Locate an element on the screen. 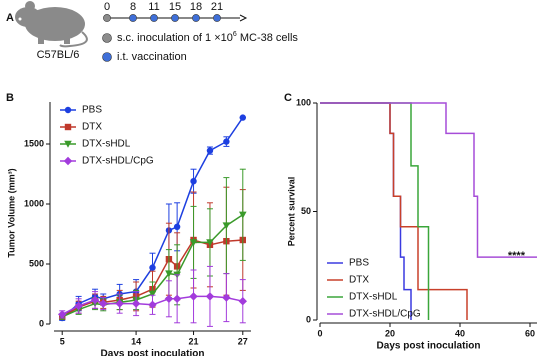 The height and width of the screenshot is (356, 550). x-tick-label: 5 is located at coordinates (62, 341).